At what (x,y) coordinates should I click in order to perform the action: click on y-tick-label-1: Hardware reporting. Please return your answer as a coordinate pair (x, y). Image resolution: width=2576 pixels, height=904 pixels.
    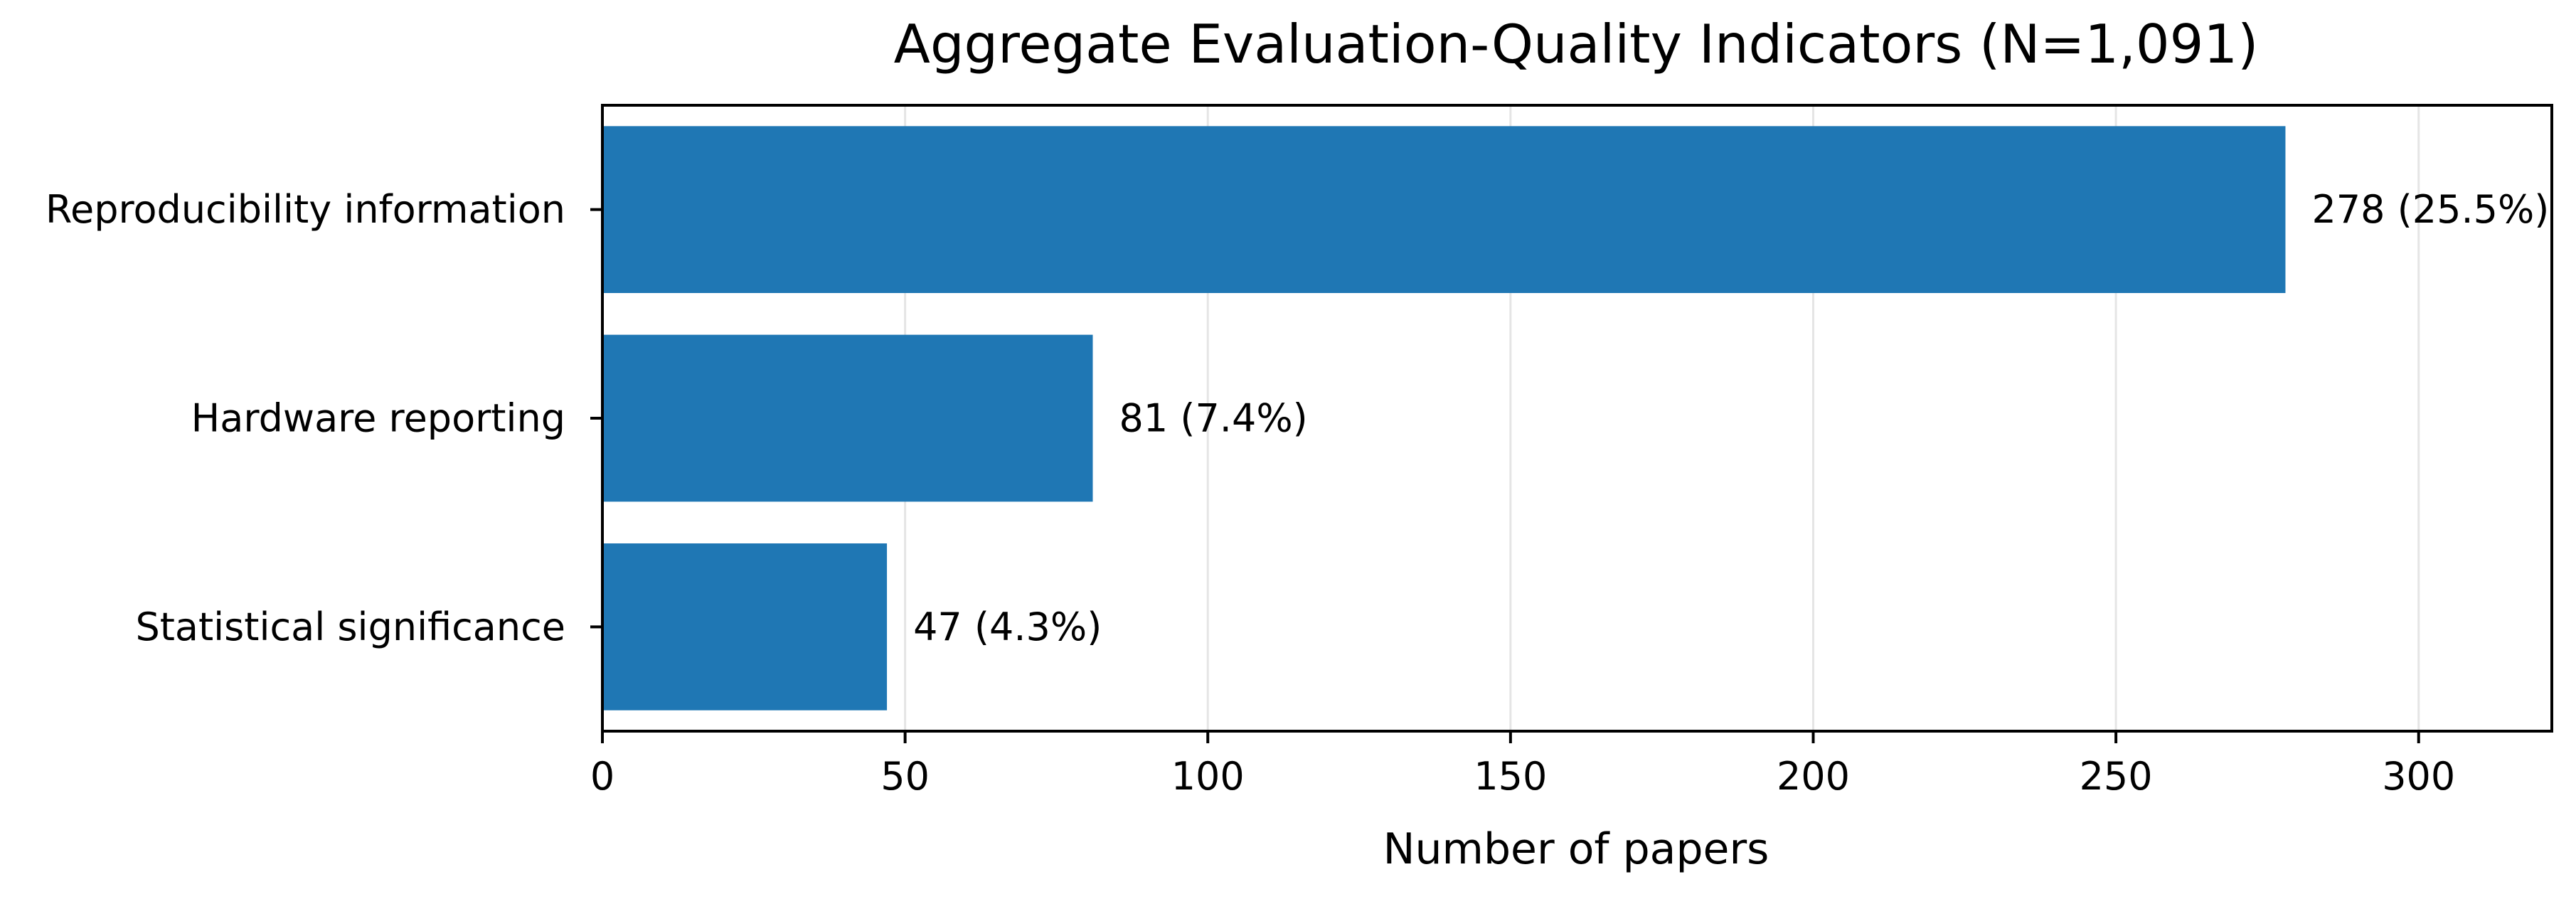
    Looking at the image, I should click on (378, 418).